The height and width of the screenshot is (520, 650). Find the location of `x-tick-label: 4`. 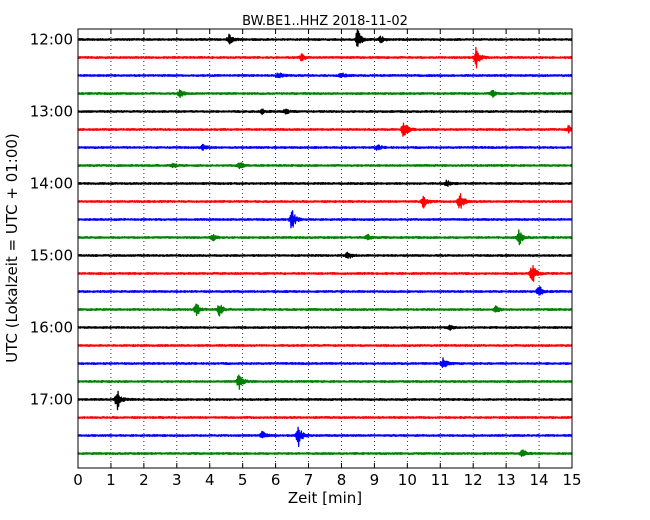

x-tick-label: 4 is located at coordinates (210, 480).